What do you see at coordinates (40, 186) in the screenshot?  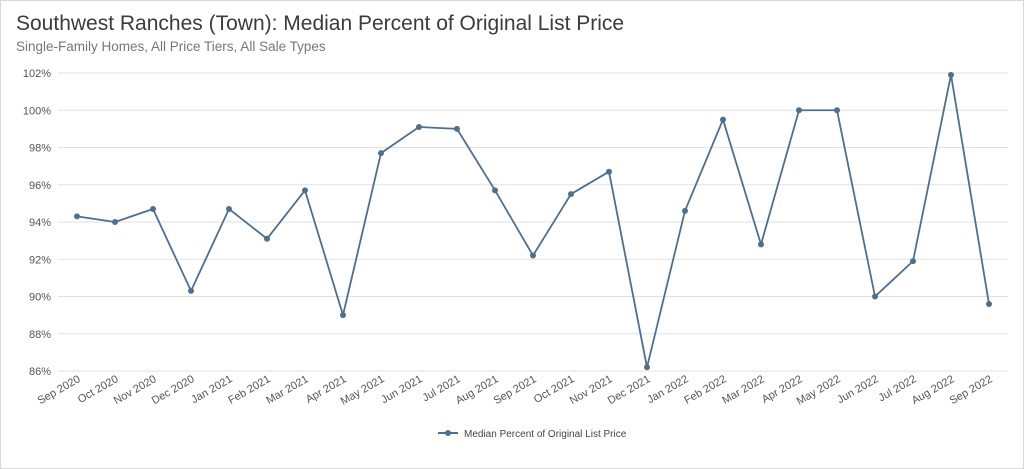 I see `y-tick-label: 96%` at bounding box center [40, 186].